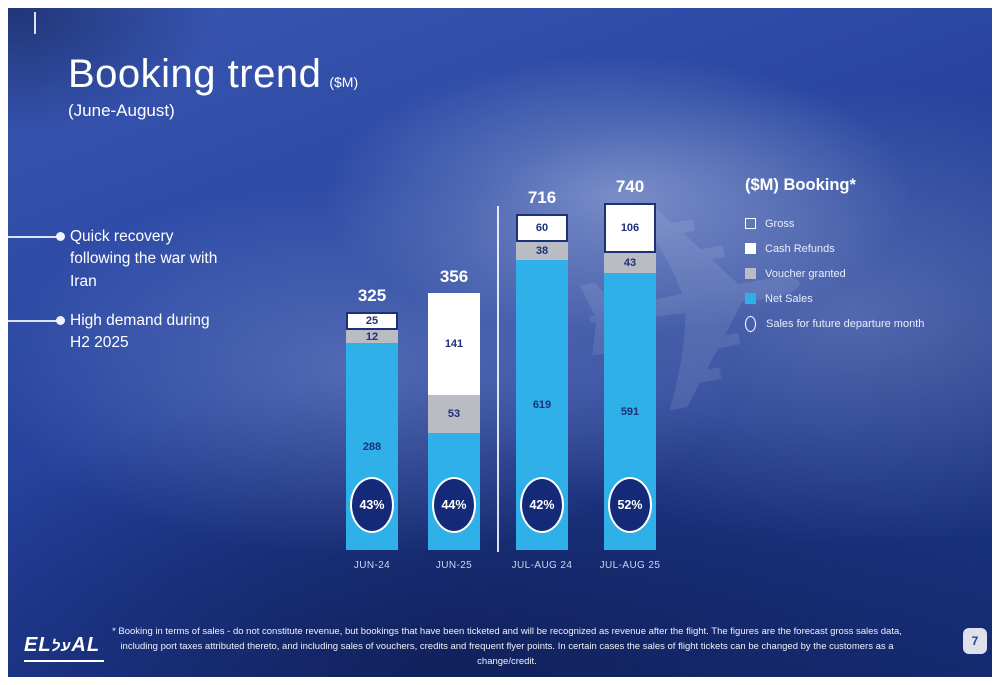 This screenshot has height=685, width=1000. I want to click on category-label: JUL-AUG 24, so click(542, 565).